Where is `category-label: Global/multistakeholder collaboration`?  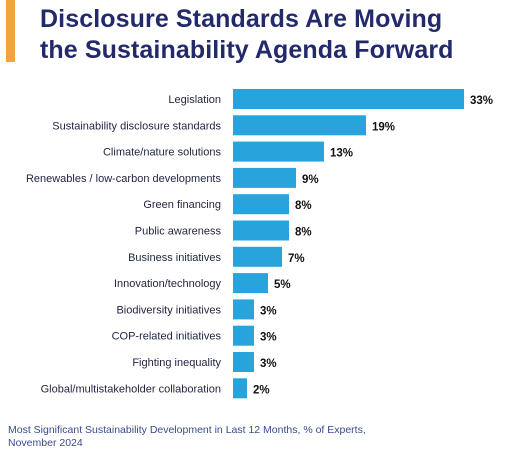 category-label: Global/multistakeholder collaboration is located at coordinates (131, 389).